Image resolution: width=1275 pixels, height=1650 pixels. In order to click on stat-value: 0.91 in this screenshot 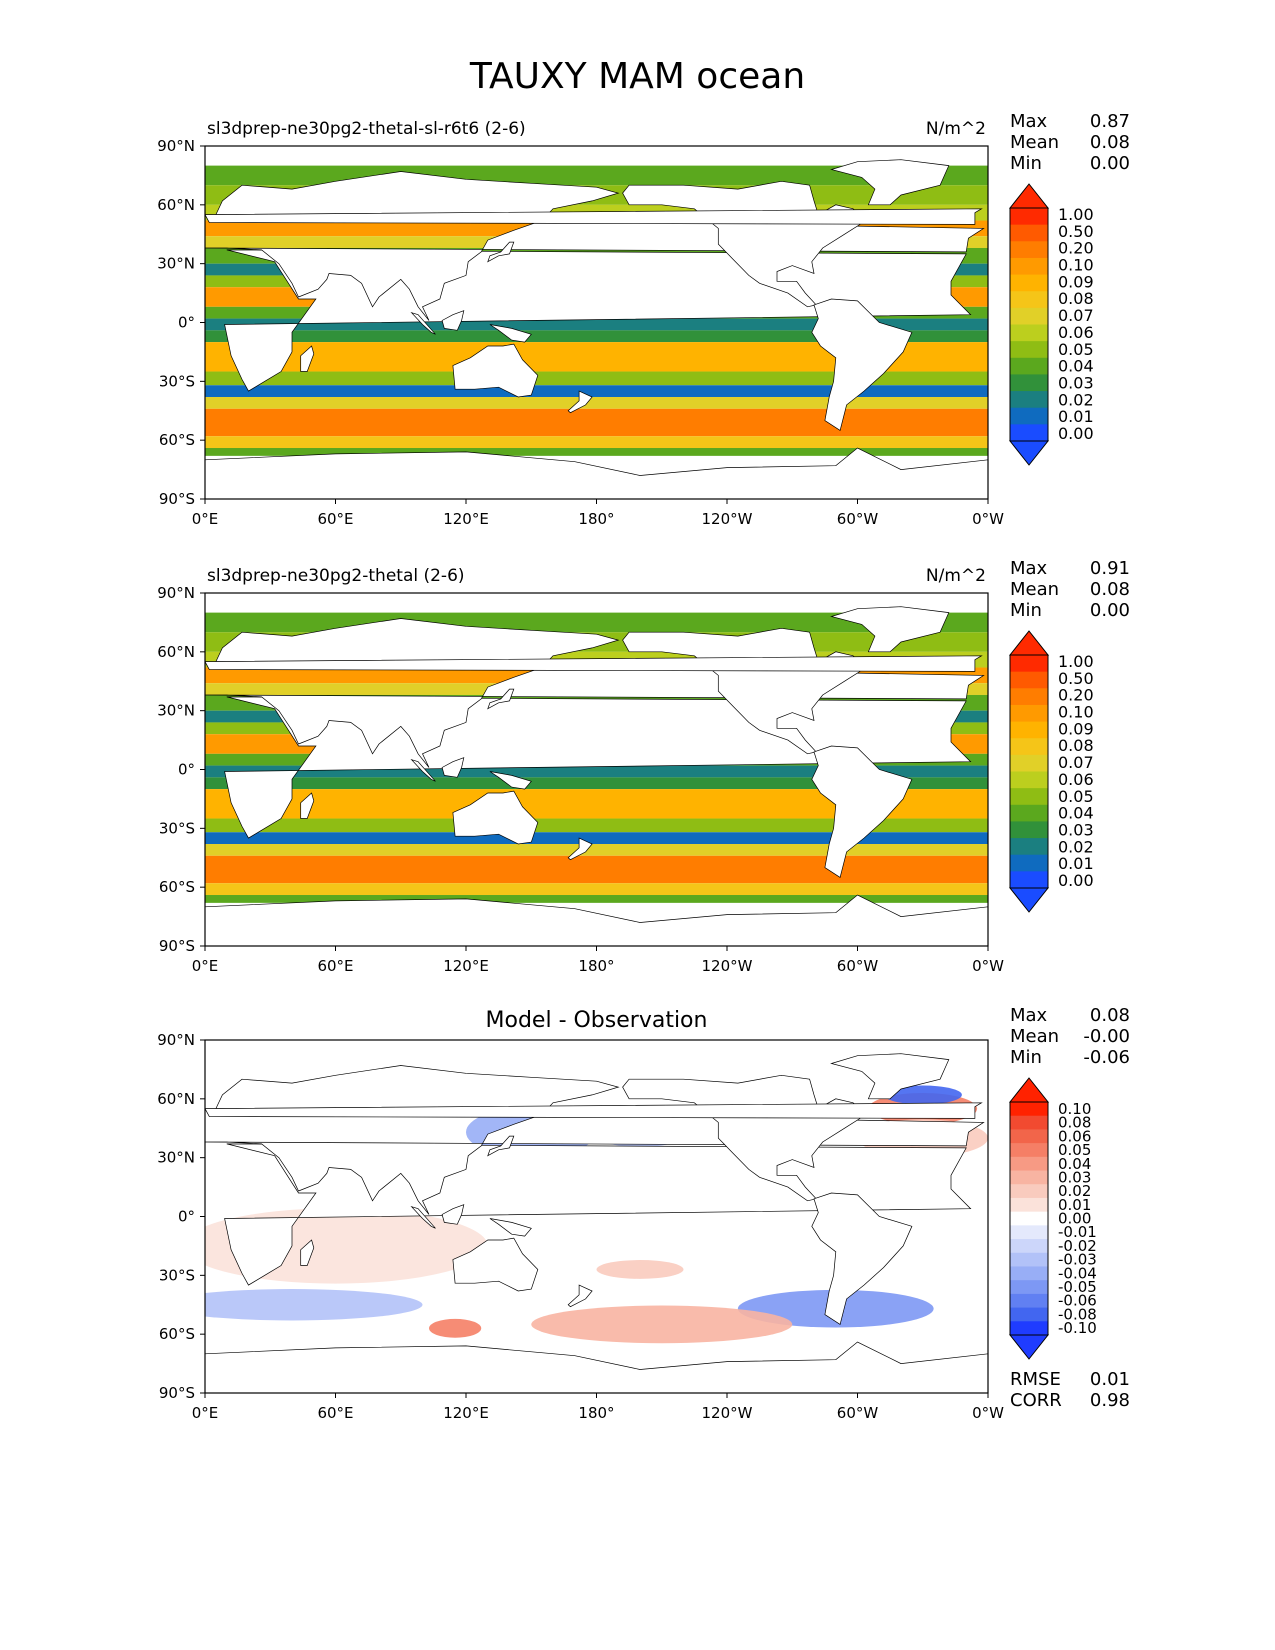, I will do `click(1110, 568)`.